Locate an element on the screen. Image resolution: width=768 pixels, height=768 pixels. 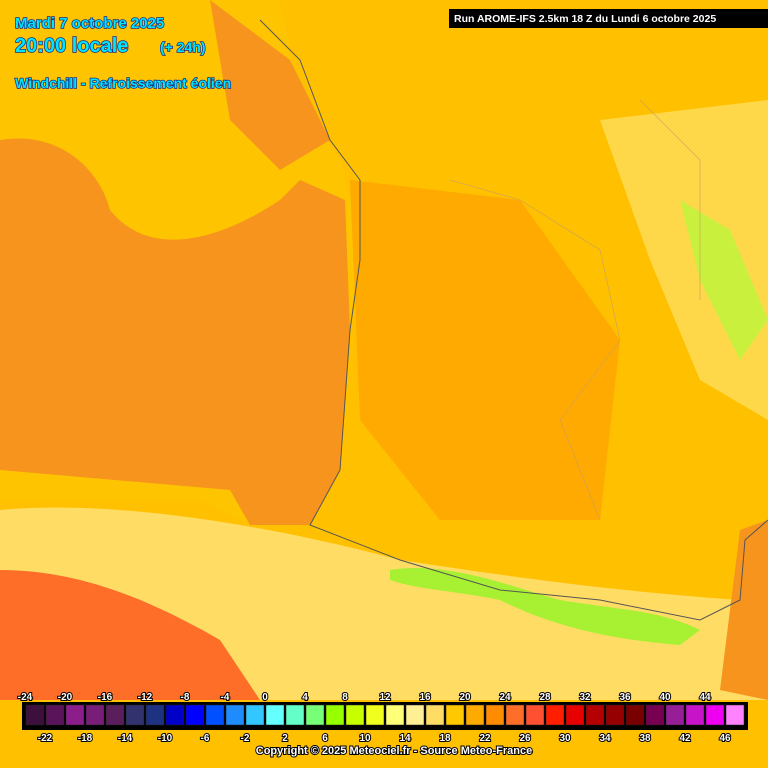
legend-label: 14 is located at coordinates (405, 738).